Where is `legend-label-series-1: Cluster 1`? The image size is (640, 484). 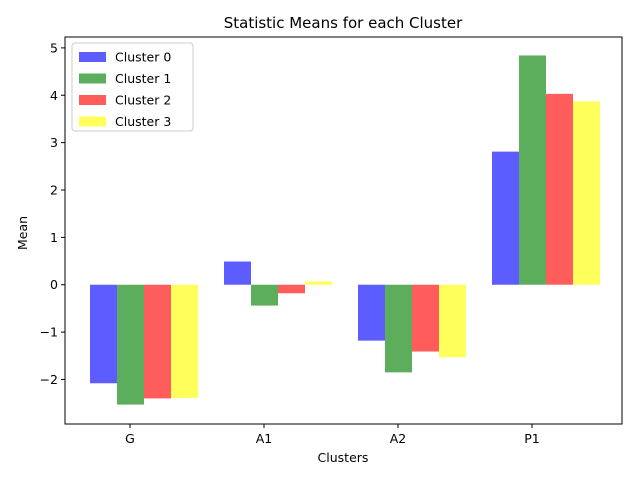
legend-label-series-1: Cluster 1 is located at coordinates (143, 78).